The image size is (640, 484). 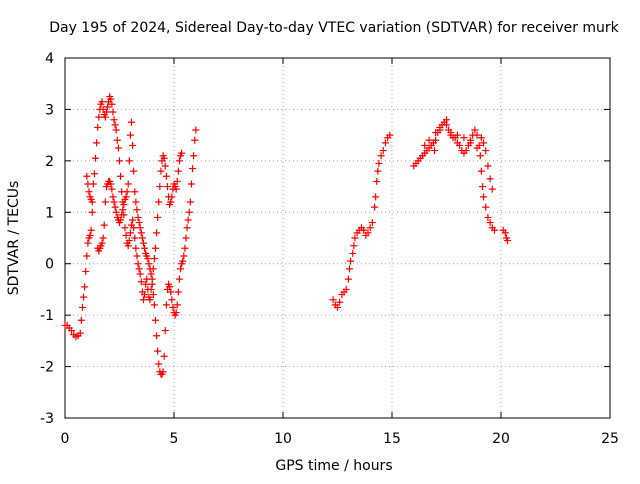 I want to click on x-tick-label: 20, so click(x=501, y=439).